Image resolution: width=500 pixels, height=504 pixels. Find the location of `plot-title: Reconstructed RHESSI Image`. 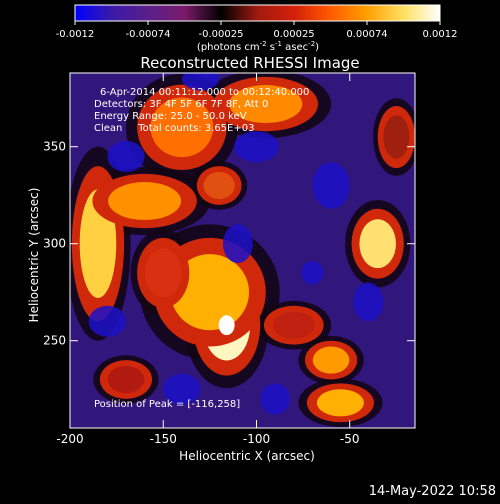

plot-title: Reconstructed RHESSI Image is located at coordinates (249, 63).